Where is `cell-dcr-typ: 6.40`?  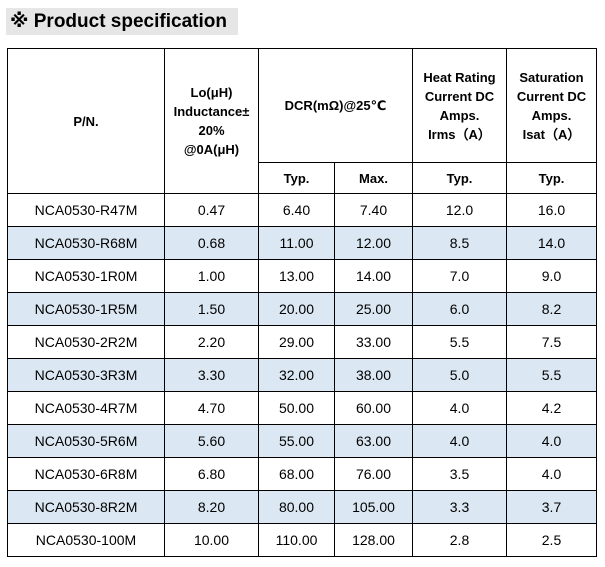
cell-dcr-typ: 6.40 is located at coordinates (296, 210).